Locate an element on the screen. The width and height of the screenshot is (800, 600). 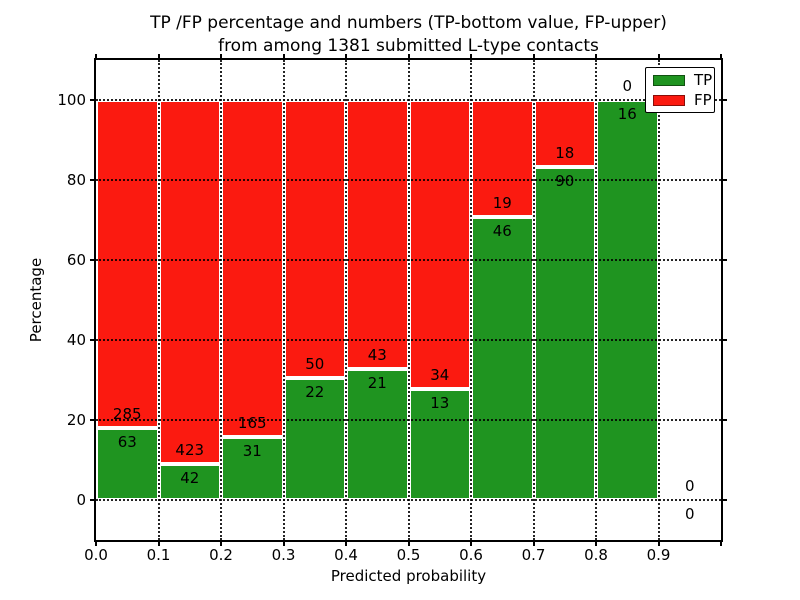
y-tick-label: 40 is located at coordinates (76, 340).